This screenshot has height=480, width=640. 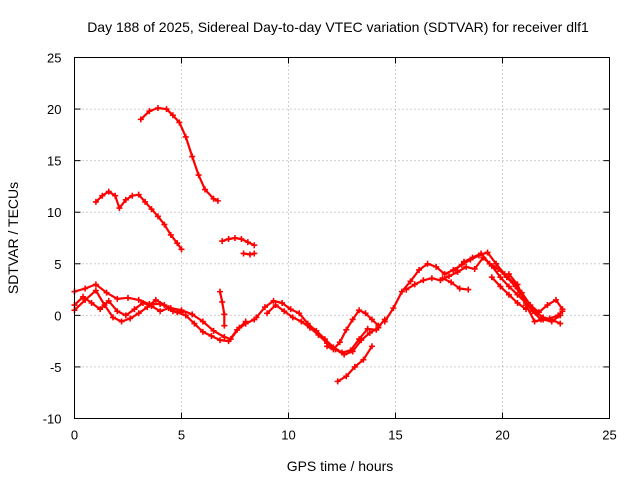 I want to click on y-tick-label: 15, so click(x=54, y=161).